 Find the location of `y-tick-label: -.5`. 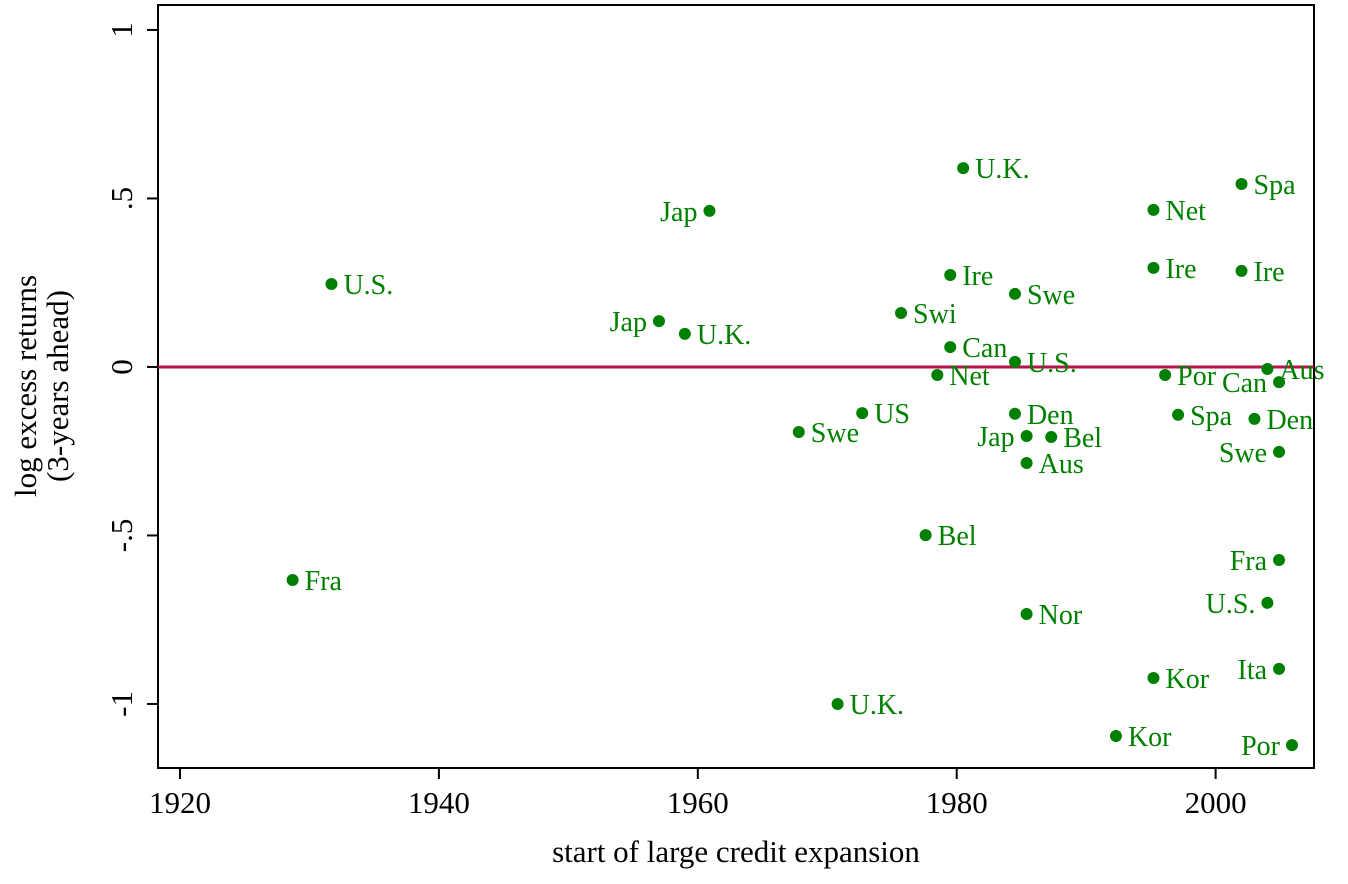

y-tick-label: -.5 is located at coordinates (121, 536).